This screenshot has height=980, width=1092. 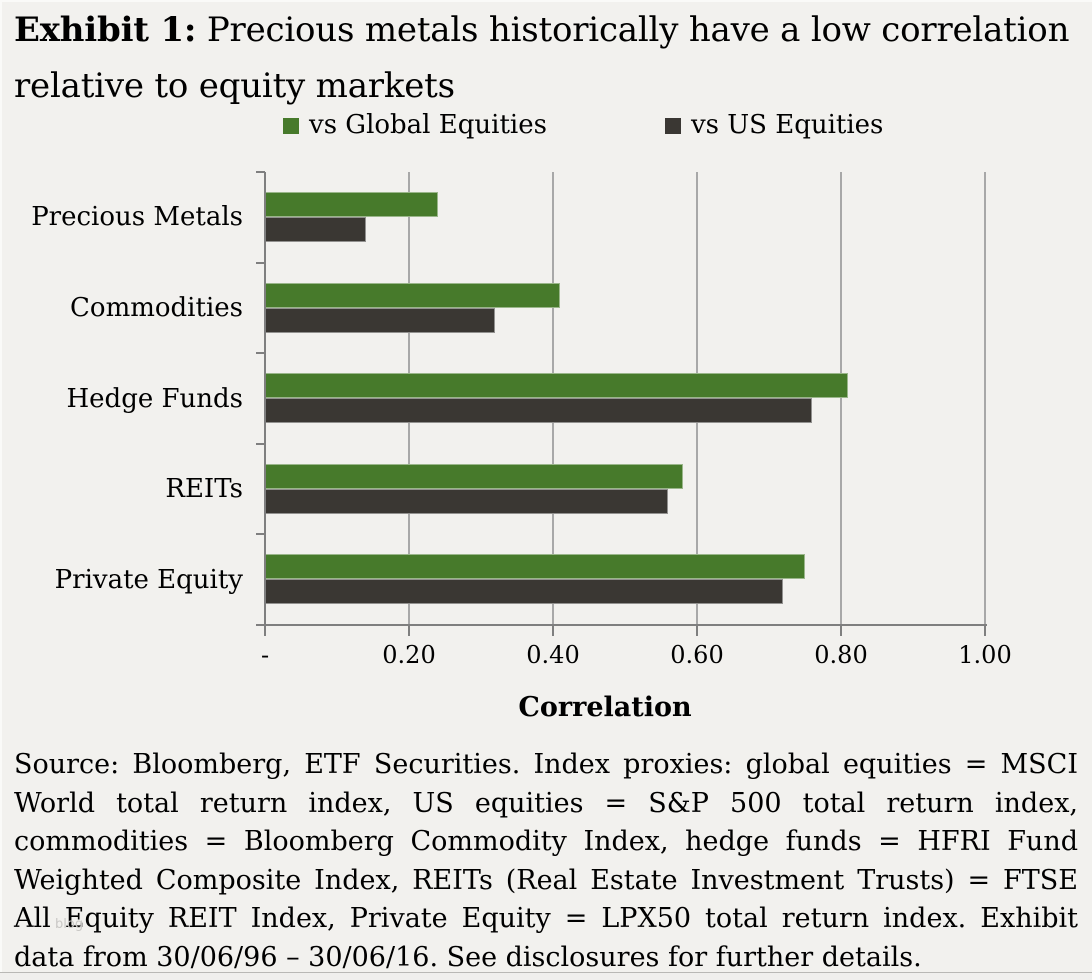 What do you see at coordinates (234, 86) in the screenshot?
I see `exhibit-title-line2: relative to equity markets` at bounding box center [234, 86].